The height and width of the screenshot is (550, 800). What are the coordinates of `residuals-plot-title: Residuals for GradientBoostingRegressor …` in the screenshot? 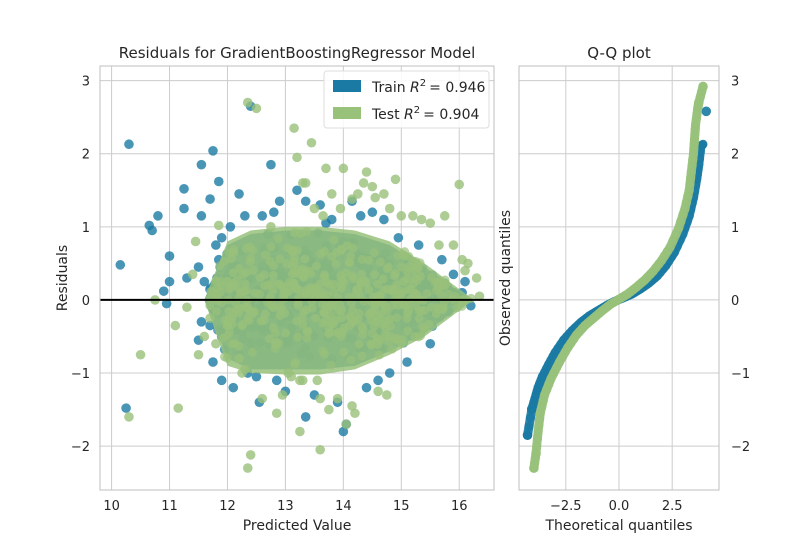 It's located at (297, 53).